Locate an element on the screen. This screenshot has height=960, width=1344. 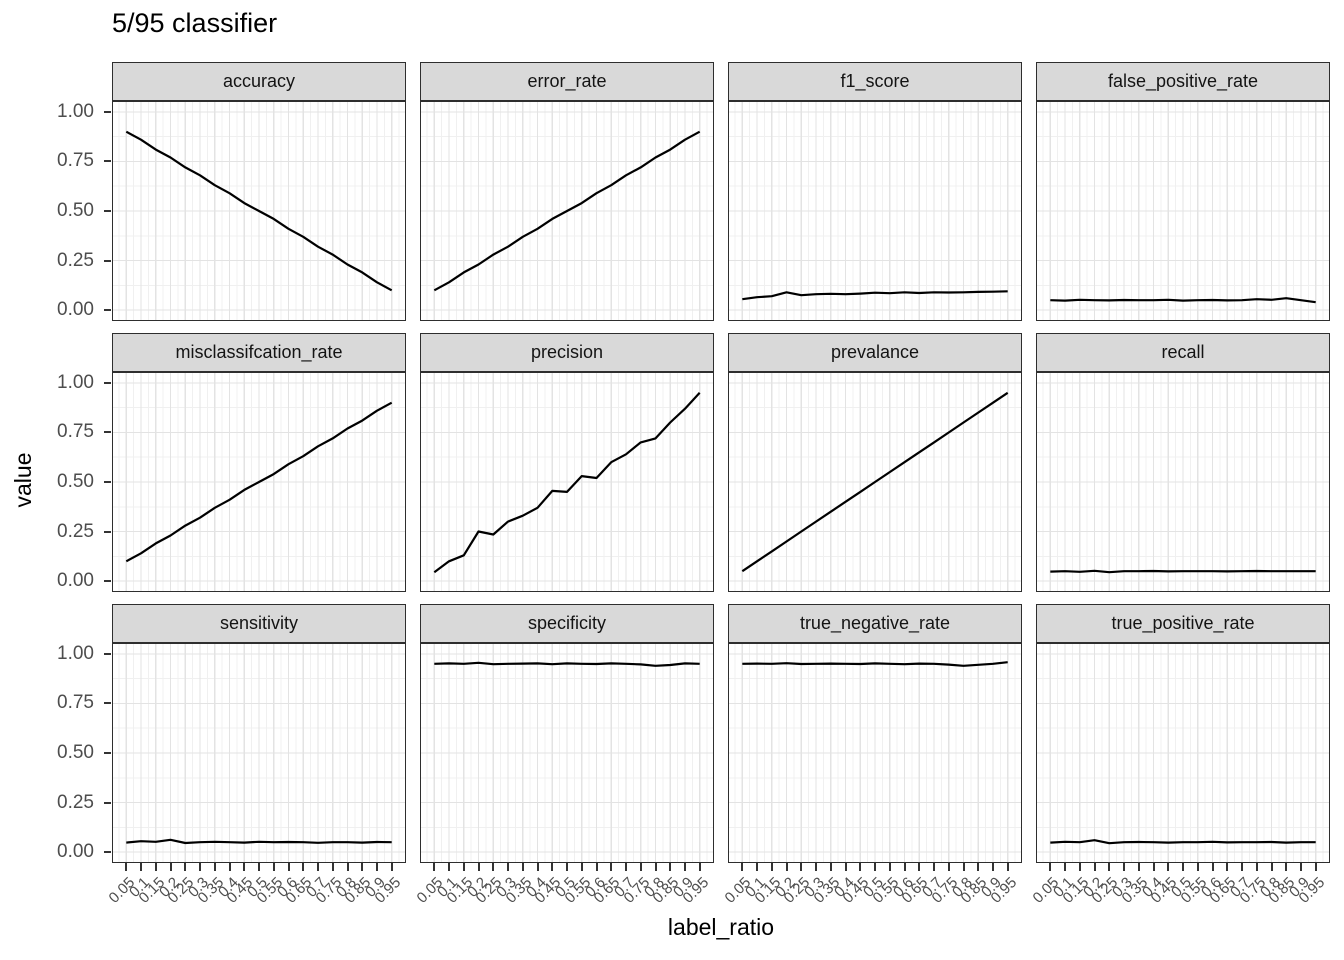
facet-label: error_rate is located at coordinates (567, 81).